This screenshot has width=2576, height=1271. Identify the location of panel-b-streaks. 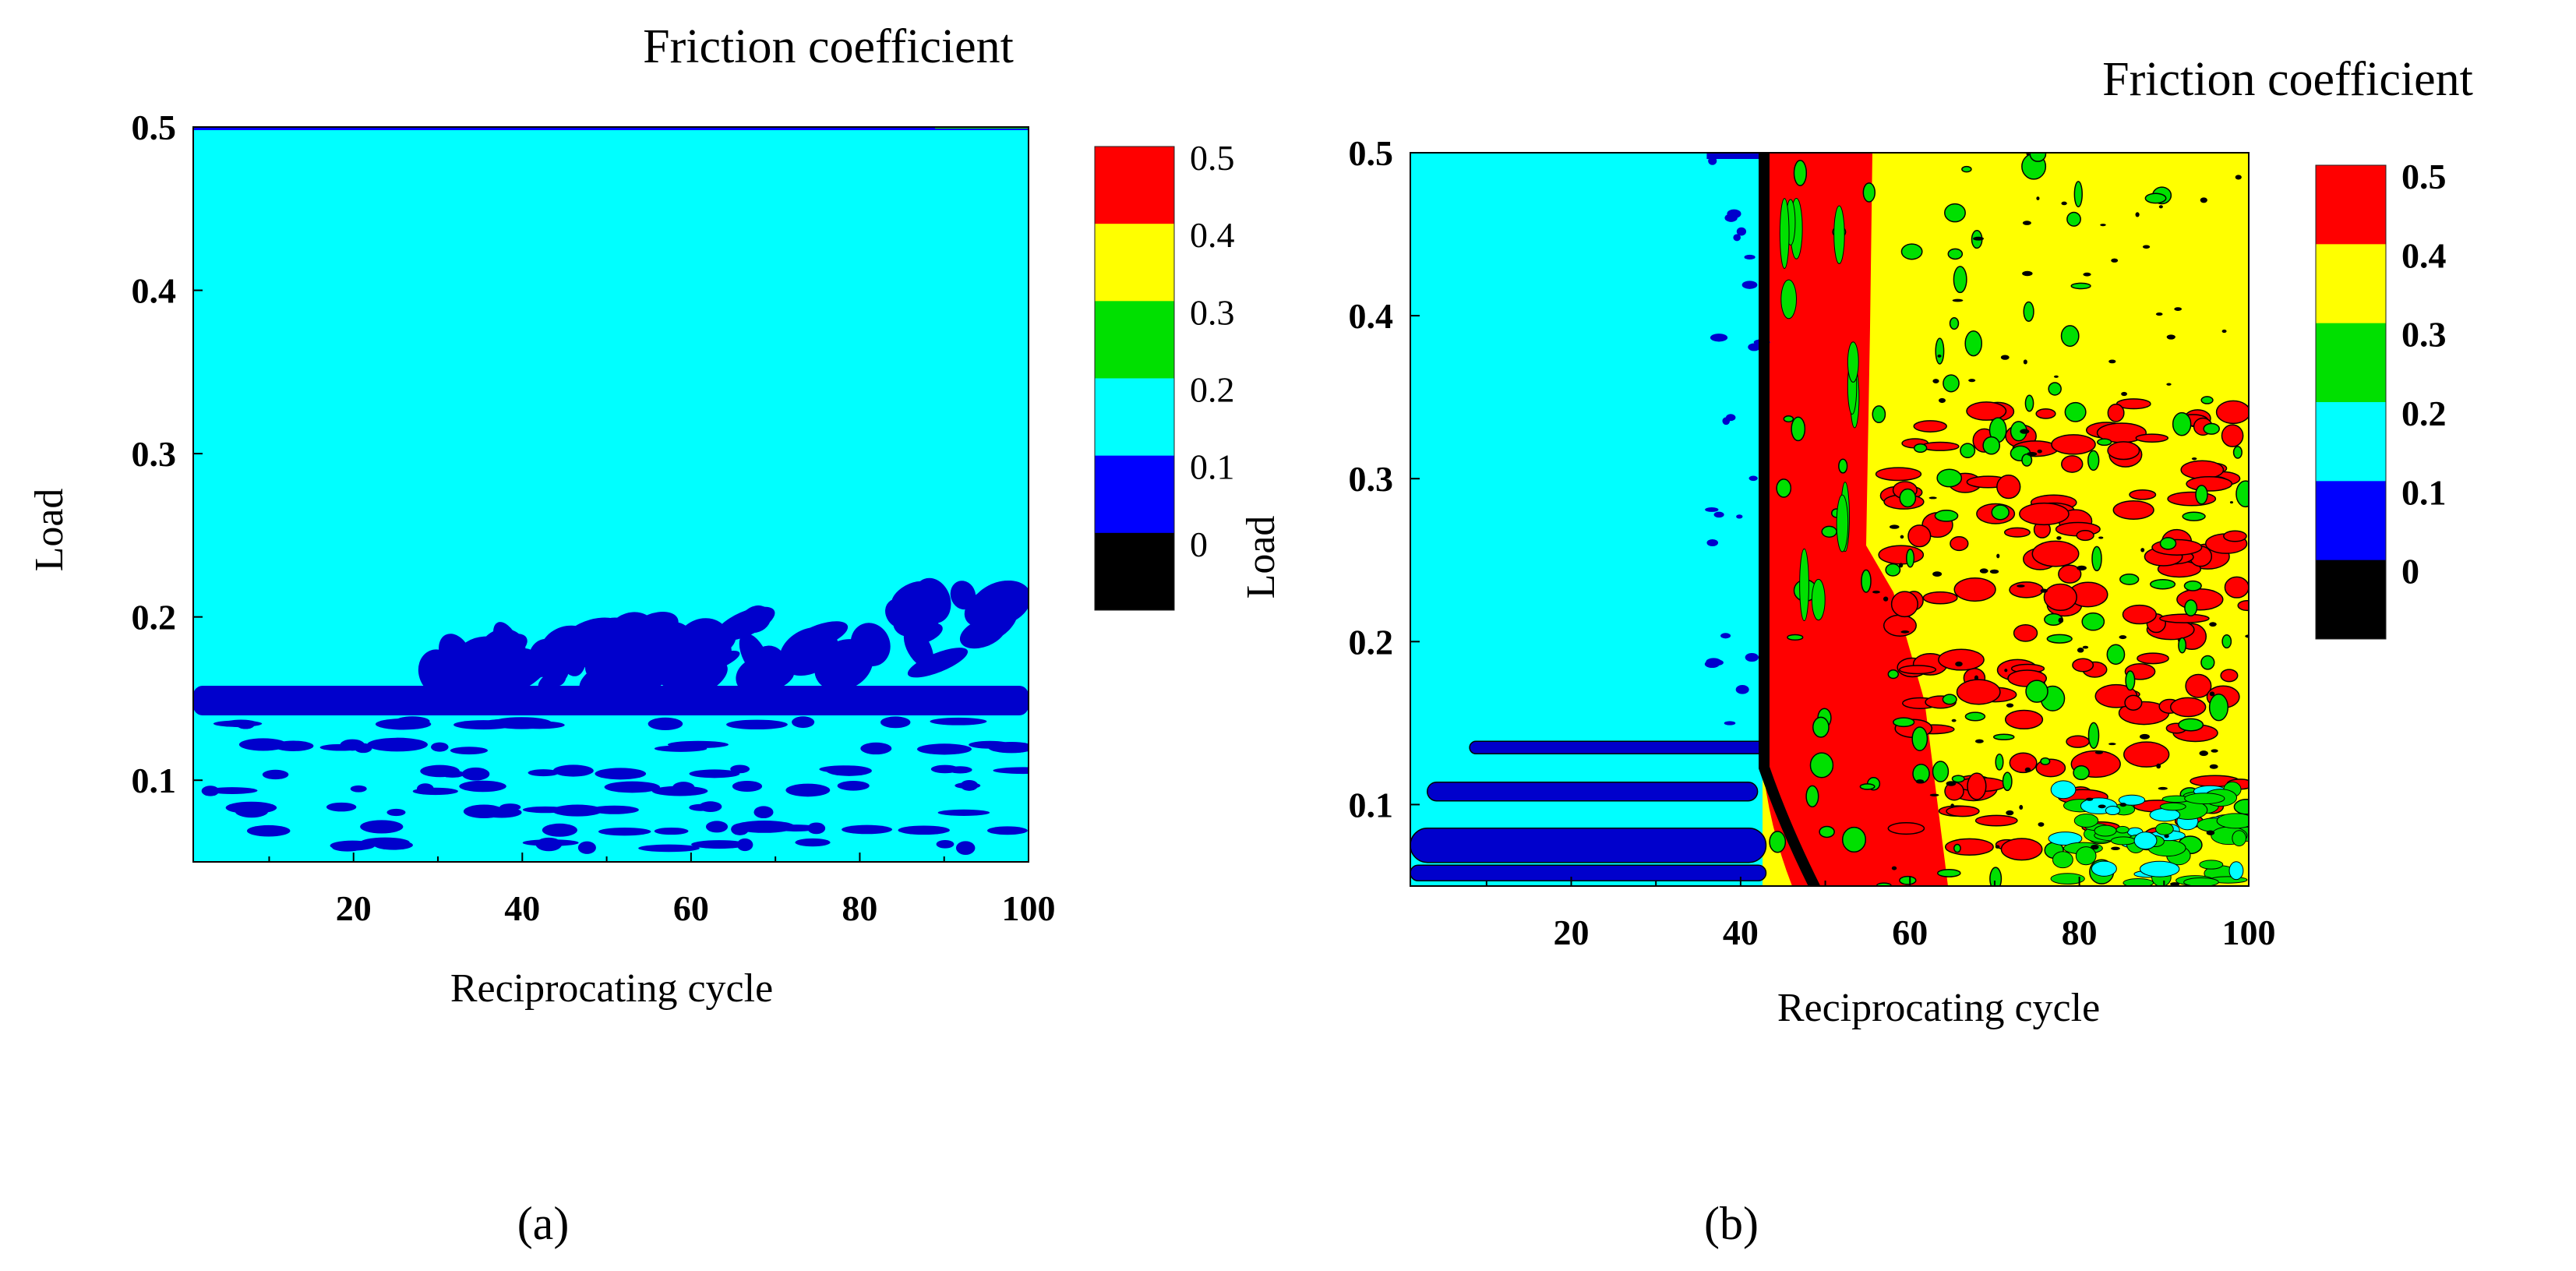
(1590, 517).